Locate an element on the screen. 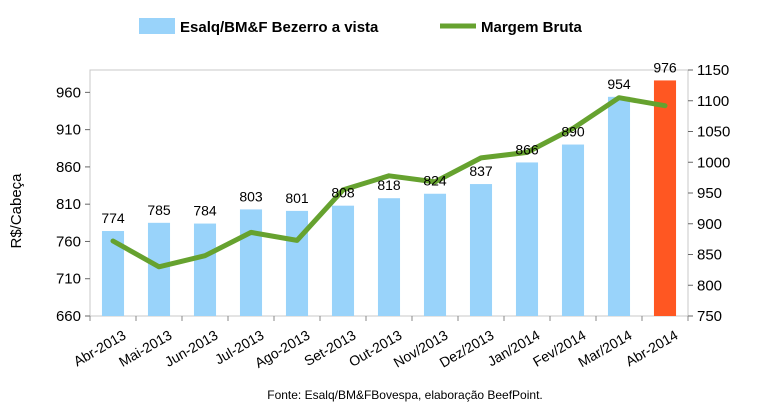 Image resolution: width=768 pixels, height=407 pixels. y2-tick-label: 750 is located at coordinates (709, 316).